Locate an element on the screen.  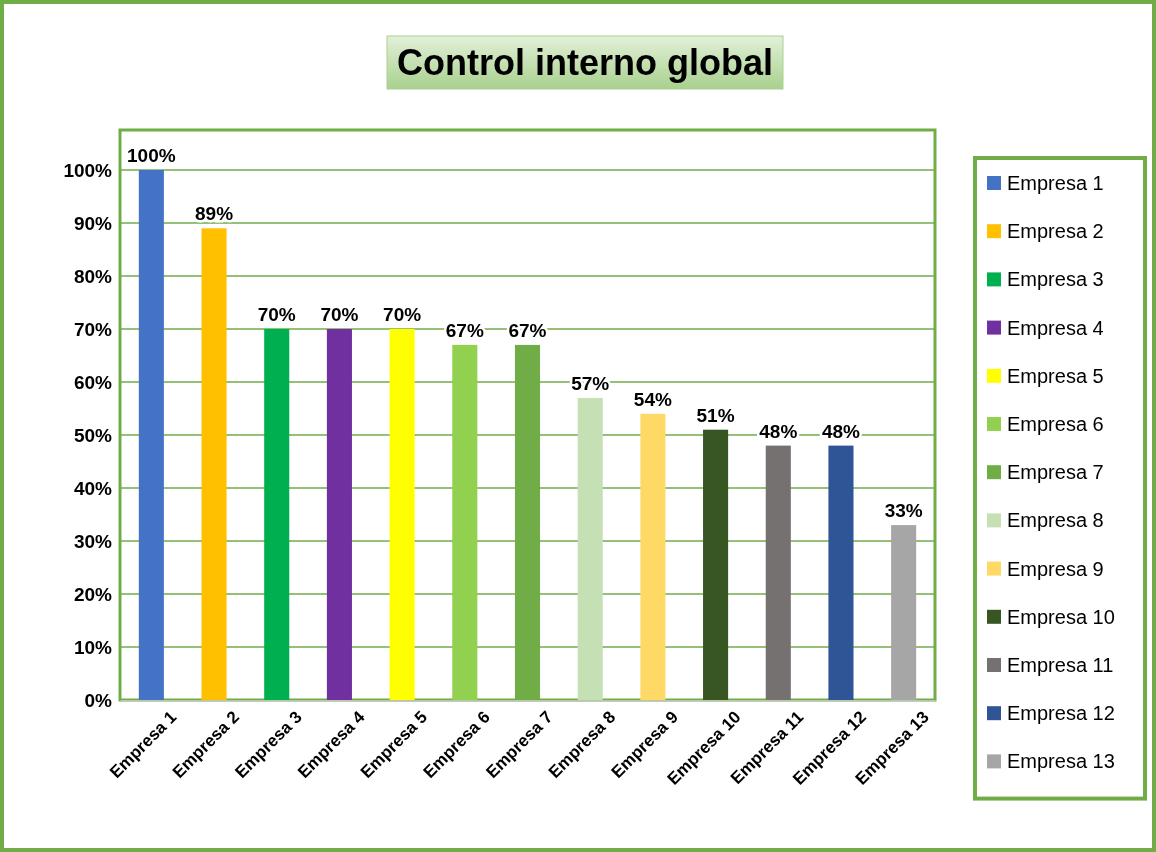
y-tick-label: 90% is located at coordinates (93, 223).